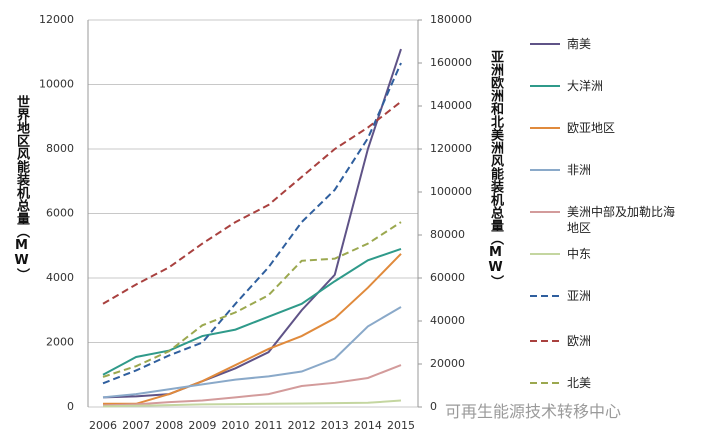 The width and height of the screenshot is (706, 441). Describe the element at coordinates (447, 234) in the screenshot. I see `y2-tick-label: 80000` at that location.